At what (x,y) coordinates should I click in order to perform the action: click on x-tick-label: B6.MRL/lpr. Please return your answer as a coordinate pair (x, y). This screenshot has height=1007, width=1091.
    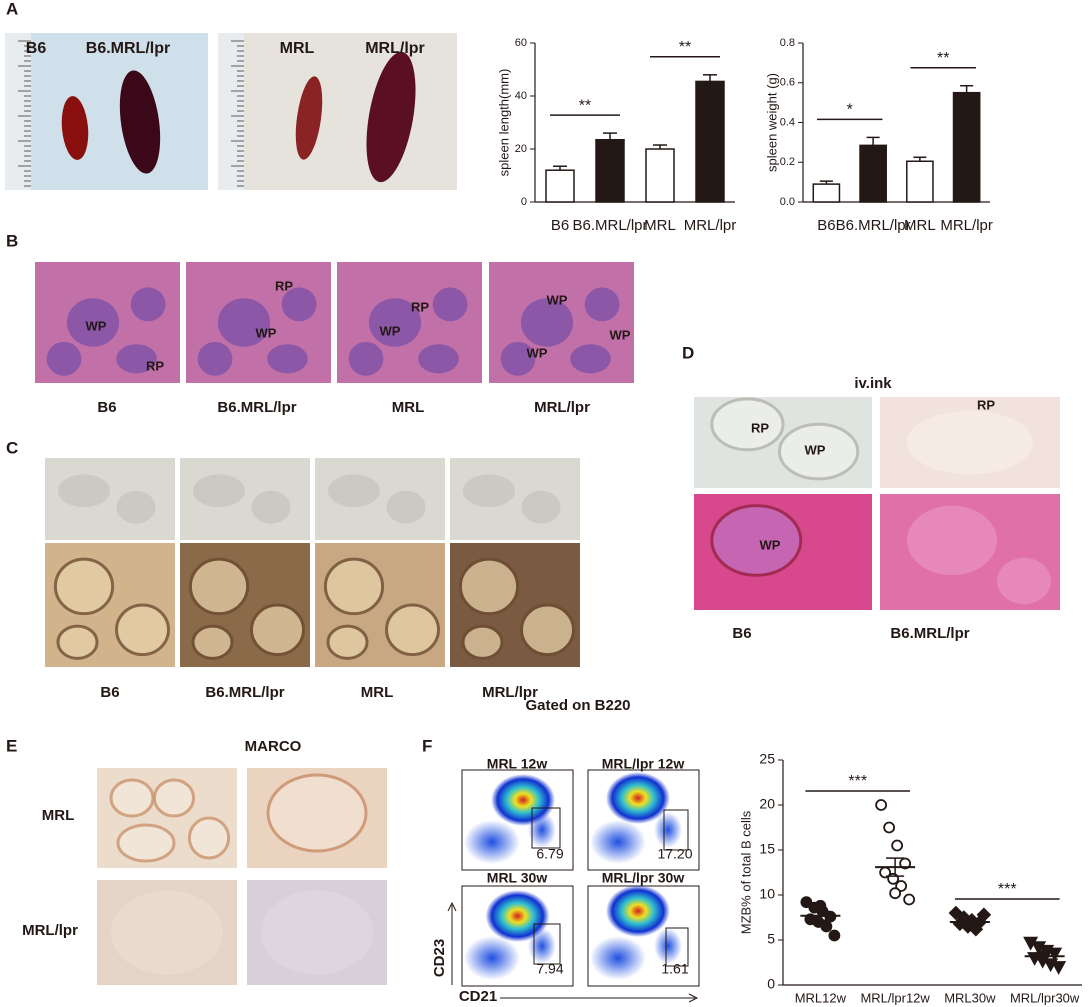
    Looking at the image, I should click on (609, 225).